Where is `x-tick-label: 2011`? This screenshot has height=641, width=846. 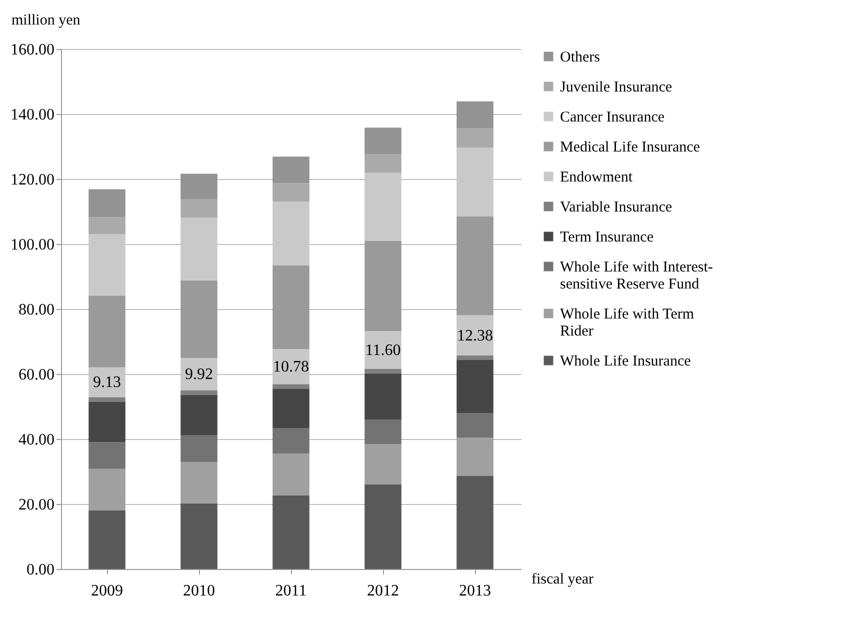 x-tick-label: 2011 is located at coordinates (291, 591).